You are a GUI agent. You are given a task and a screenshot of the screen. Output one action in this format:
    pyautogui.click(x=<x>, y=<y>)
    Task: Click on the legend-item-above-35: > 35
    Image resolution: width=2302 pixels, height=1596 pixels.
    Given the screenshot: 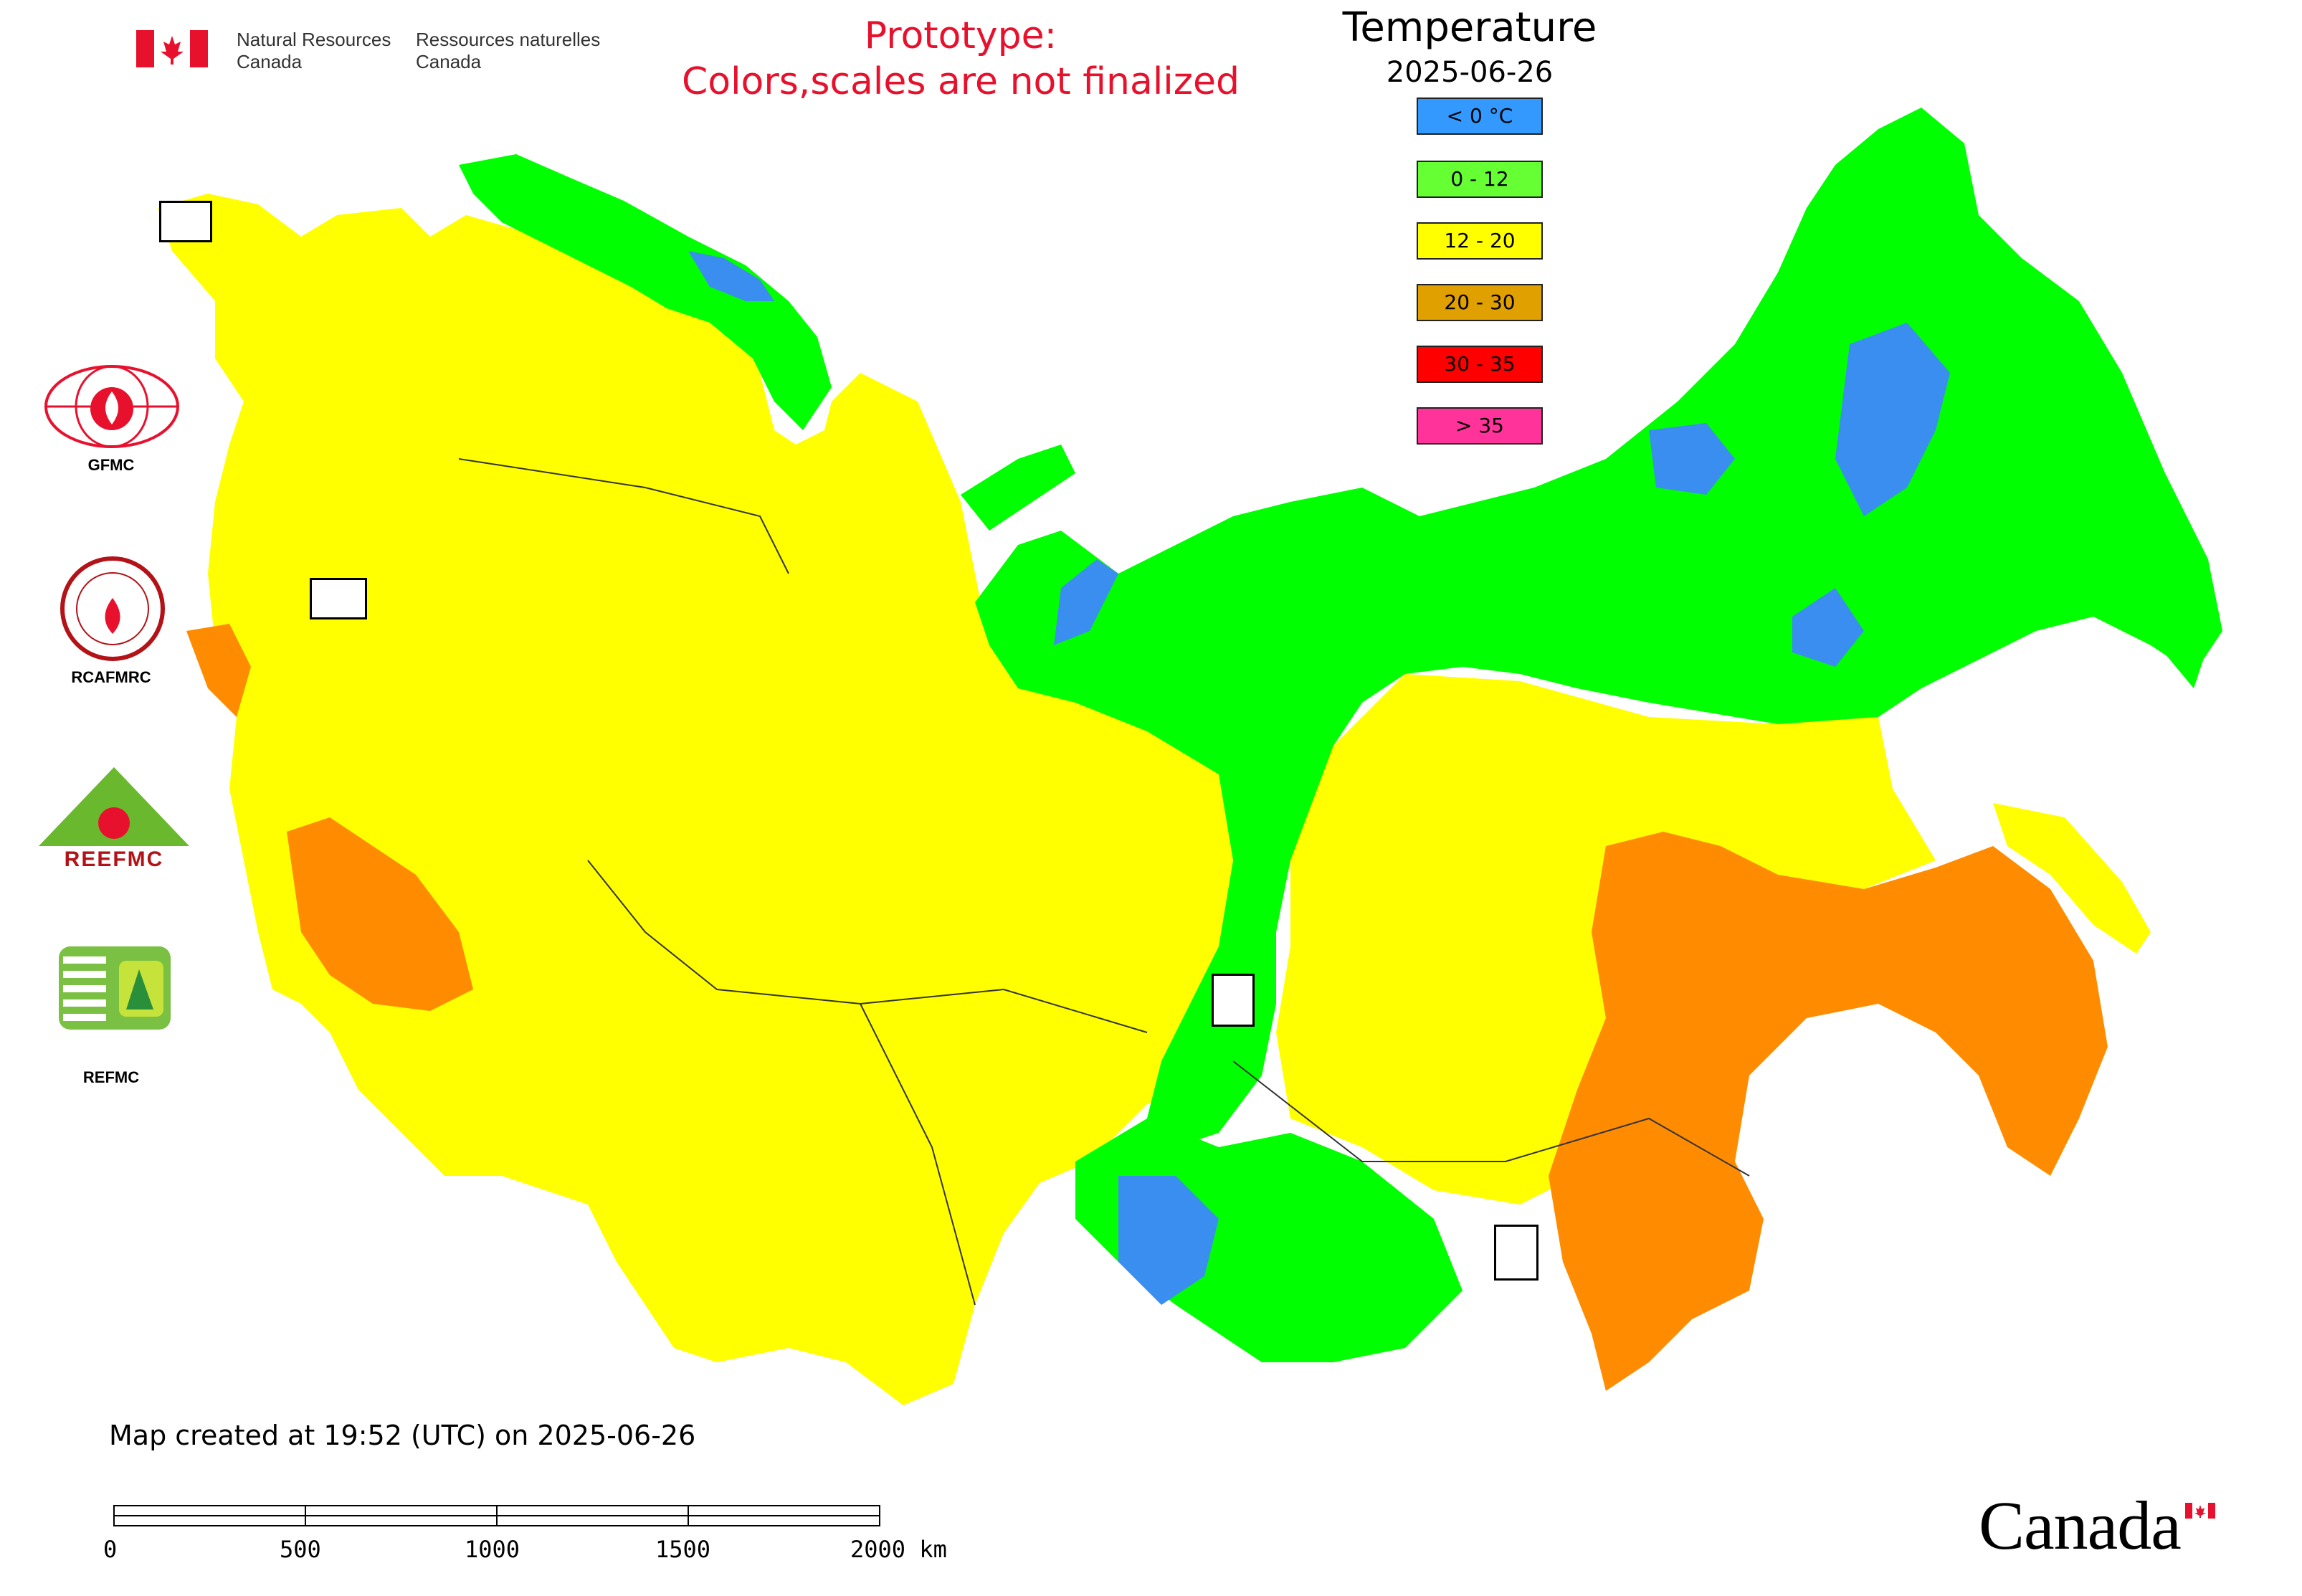 What is the action you would take?
    pyautogui.click(x=1480, y=426)
    